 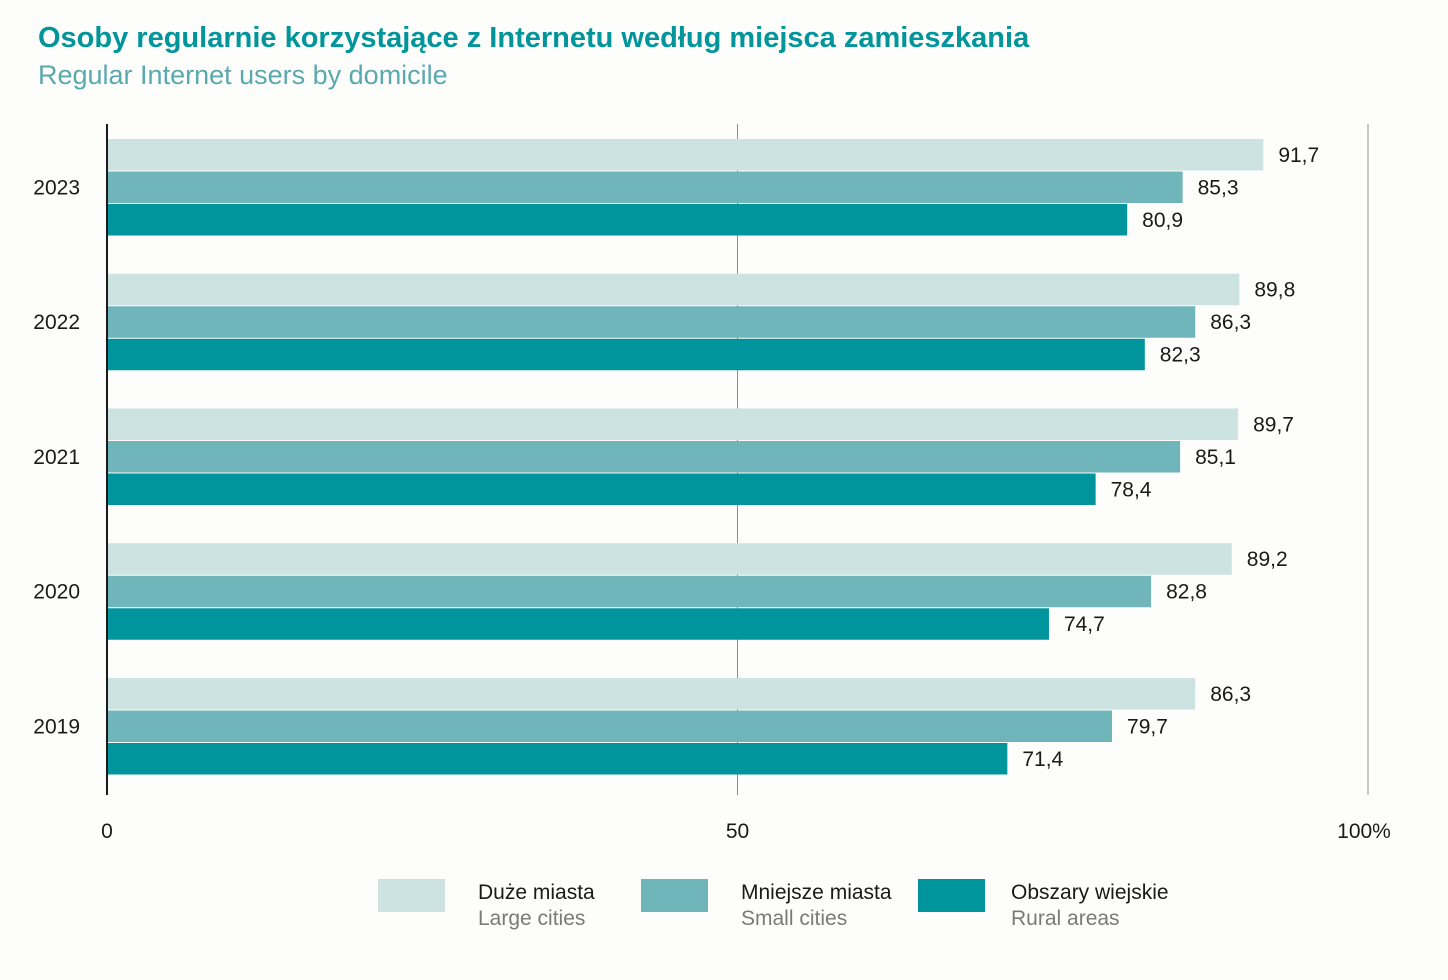 I want to click on category-label: 2021, so click(x=56, y=457).